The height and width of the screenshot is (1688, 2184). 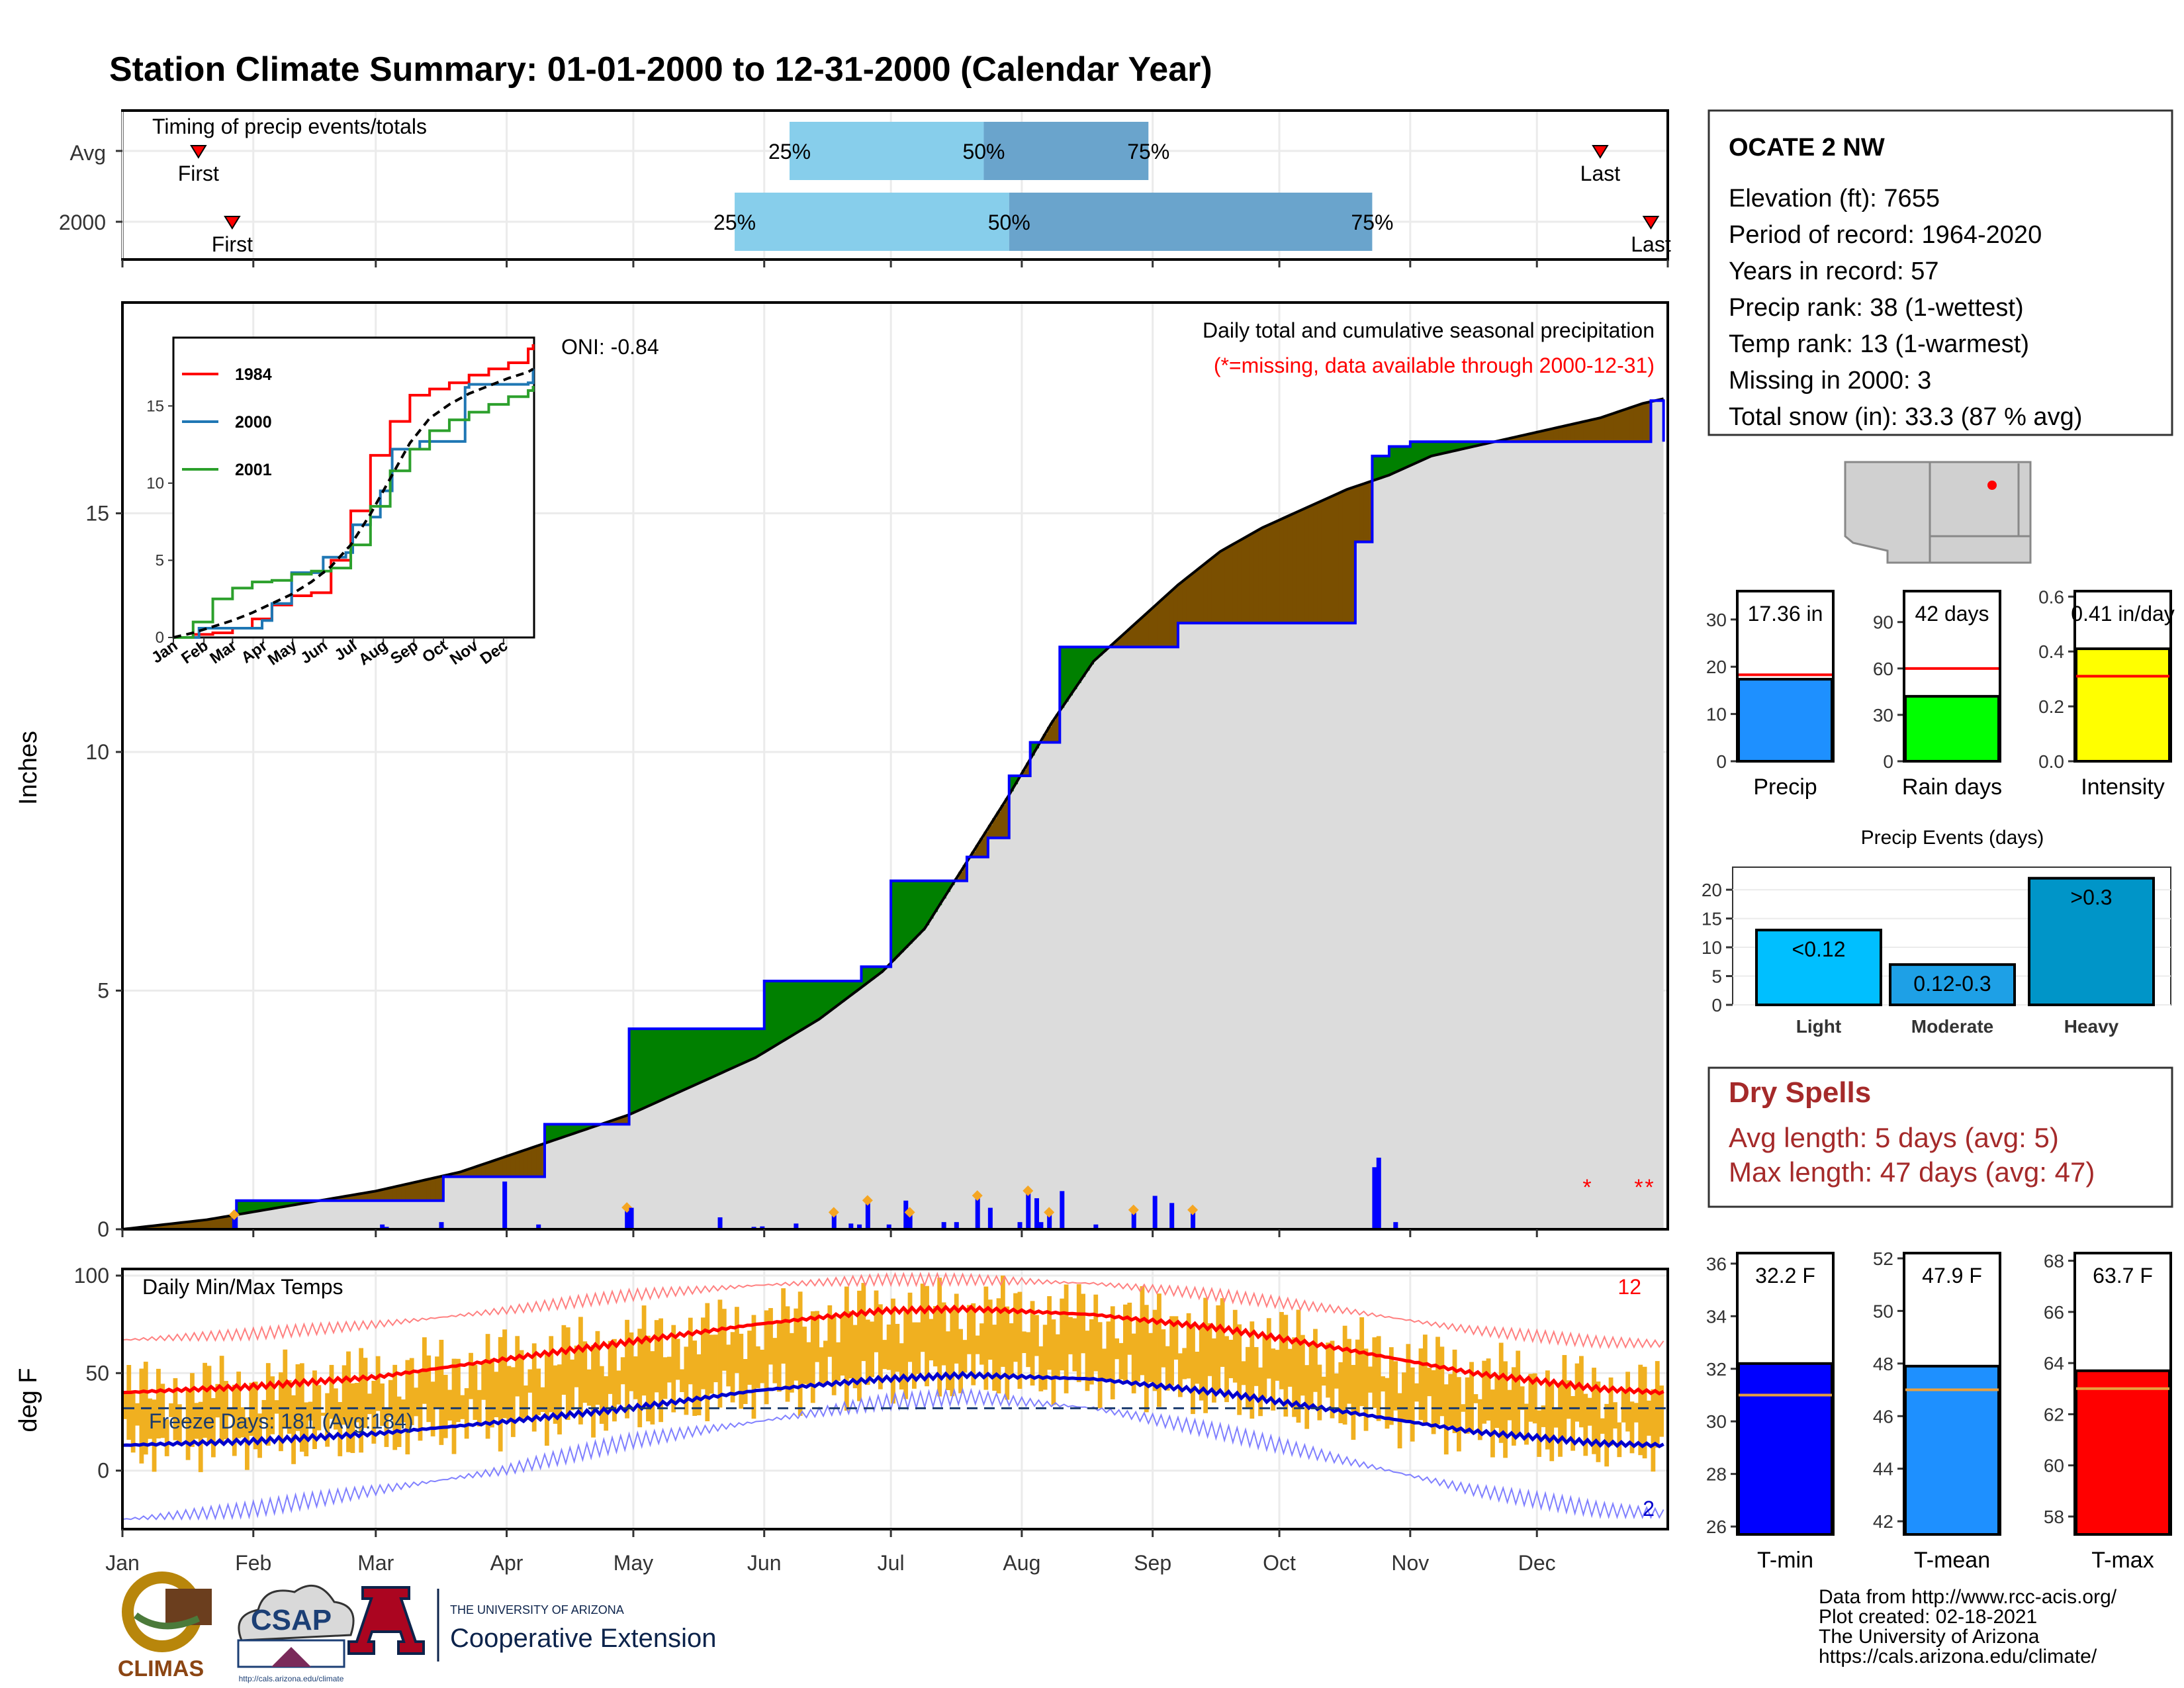 What do you see at coordinates (82, 222) in the screenshot?
I see `timing-row-label: 2000` at bounding box center [82, 222].